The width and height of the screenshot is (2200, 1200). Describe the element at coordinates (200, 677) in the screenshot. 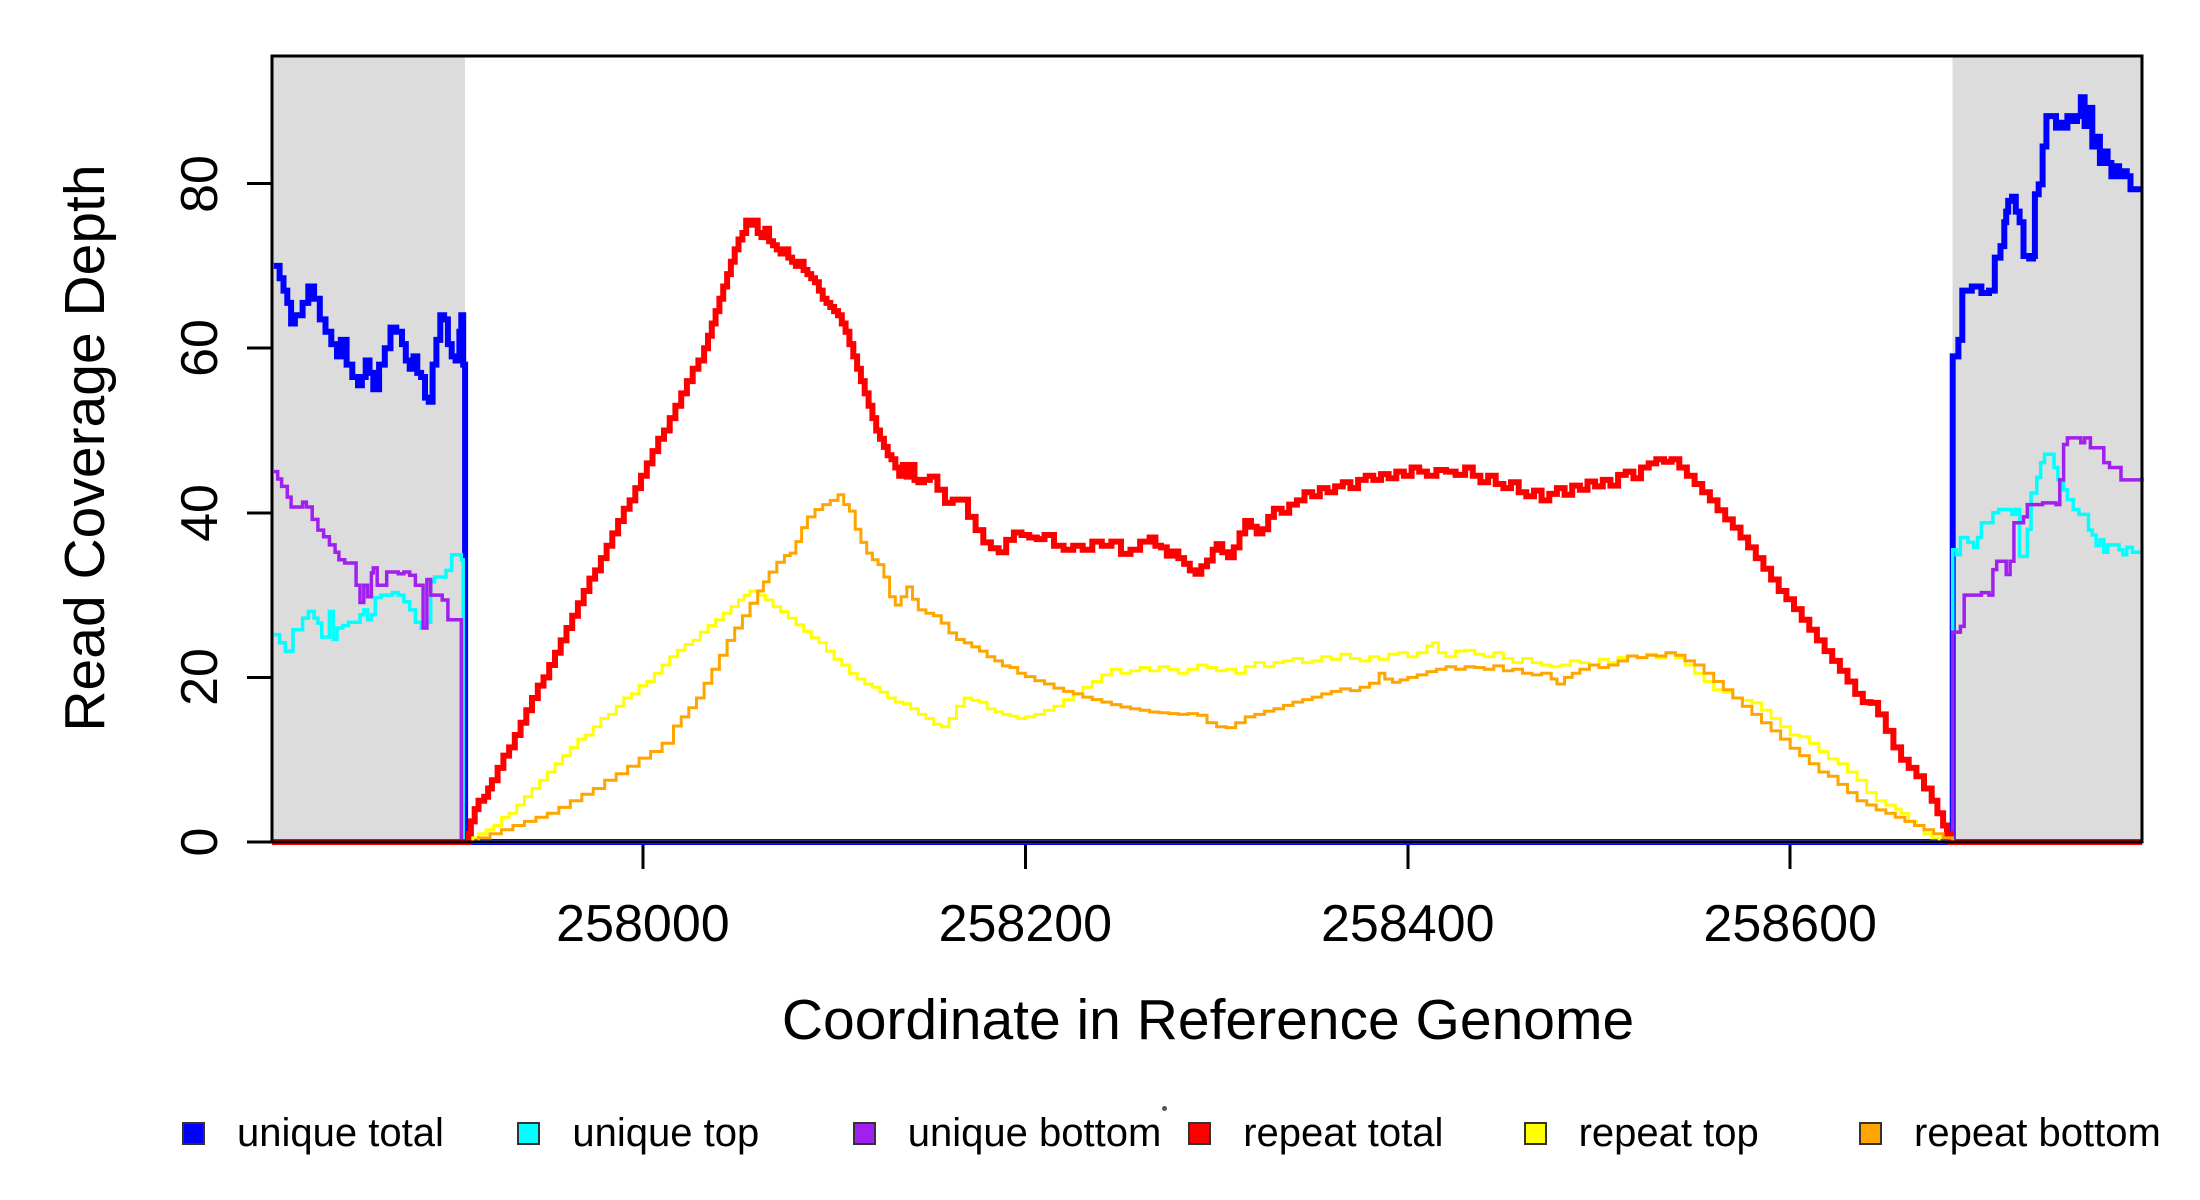

I see `y-tick-label: 20` at that location.